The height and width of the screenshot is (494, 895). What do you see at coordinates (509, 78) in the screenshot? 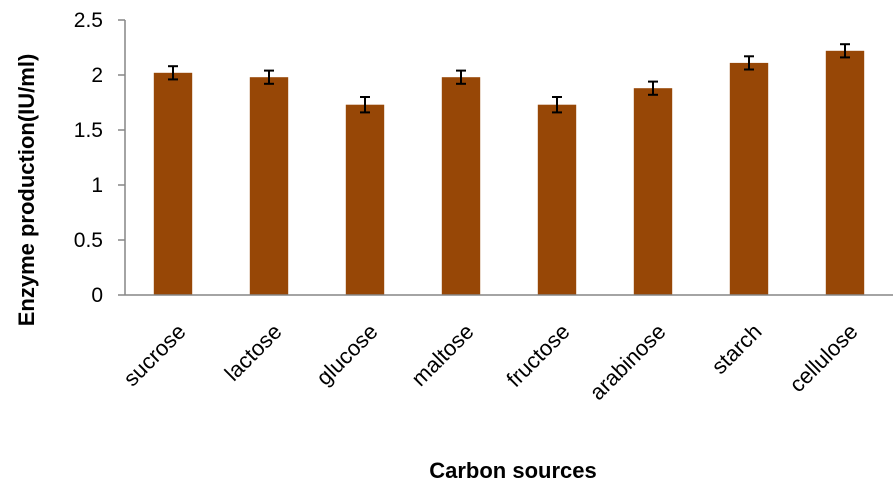
I see `error-bars` at bounding box center [509, 78].